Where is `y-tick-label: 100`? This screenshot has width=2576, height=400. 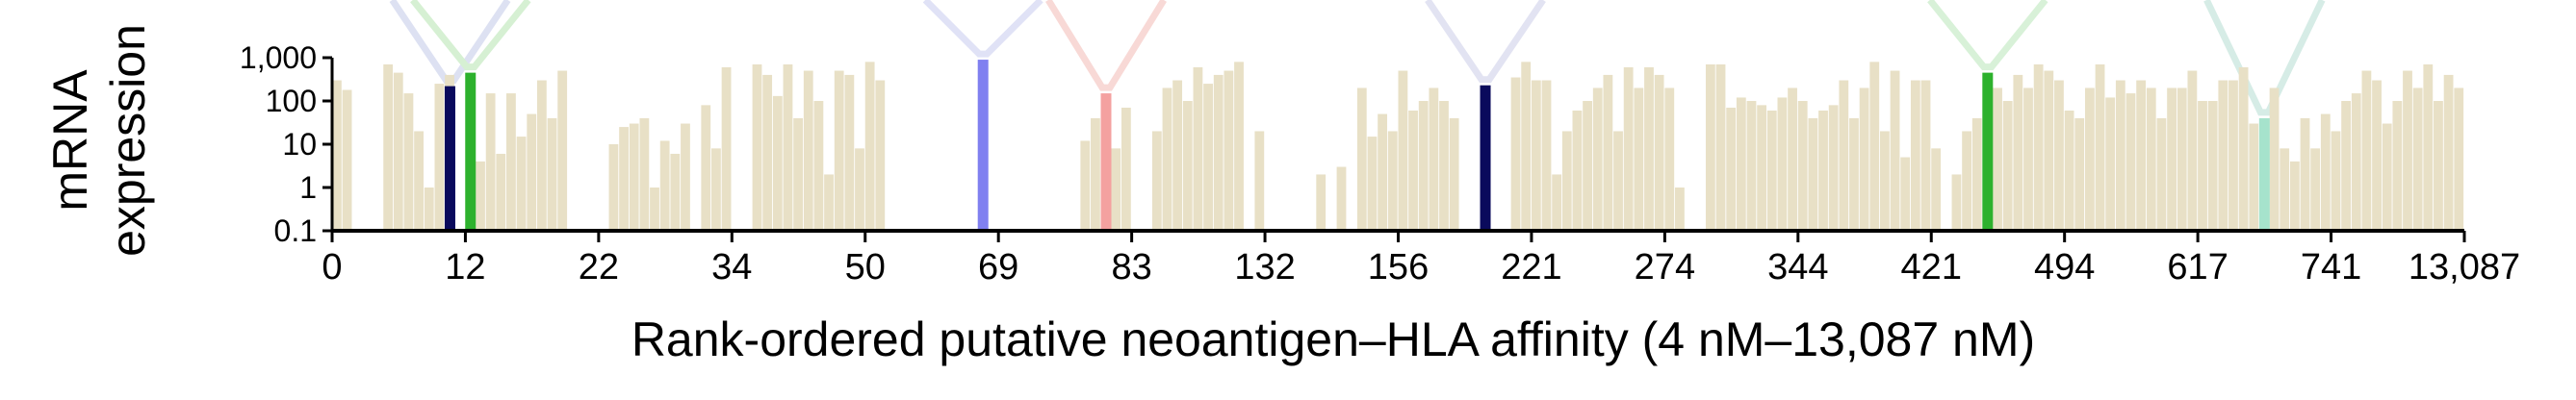 y-tick-label: 100 is located at coordinates (291, 101).